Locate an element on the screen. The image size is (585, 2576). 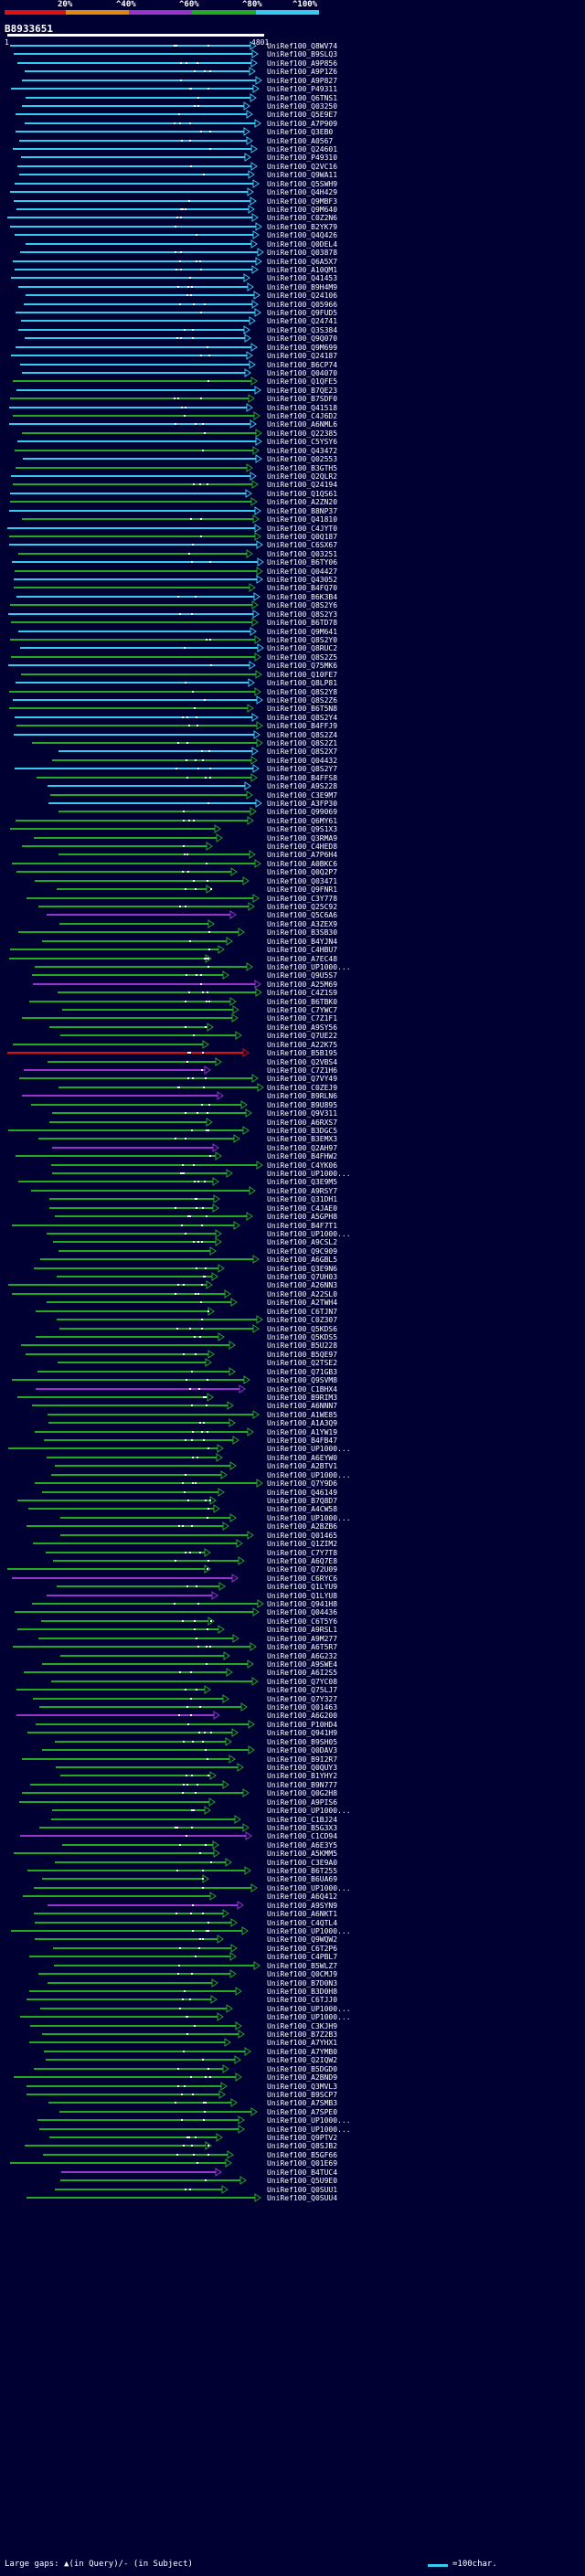
hit-label: UniRef100_Q01E69 is located at coordinates (302, 2163).